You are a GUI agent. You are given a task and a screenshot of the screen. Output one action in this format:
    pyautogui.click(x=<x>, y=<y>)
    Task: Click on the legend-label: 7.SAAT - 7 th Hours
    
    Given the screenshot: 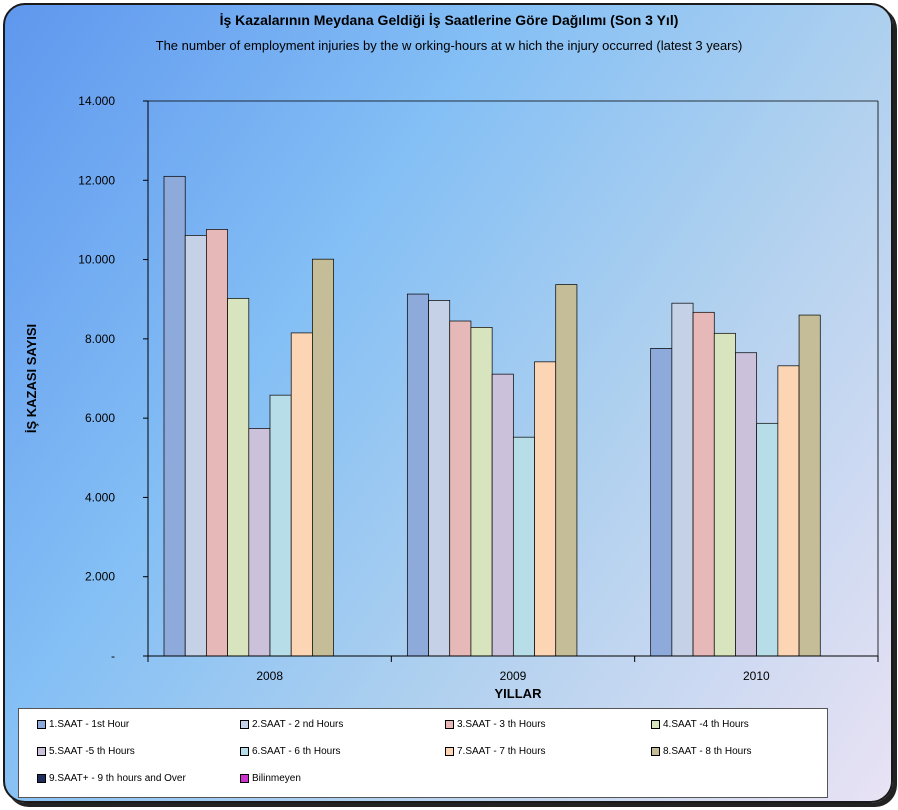 What is the action you would take?
    pyautogui.click(x=501, y=751)
    